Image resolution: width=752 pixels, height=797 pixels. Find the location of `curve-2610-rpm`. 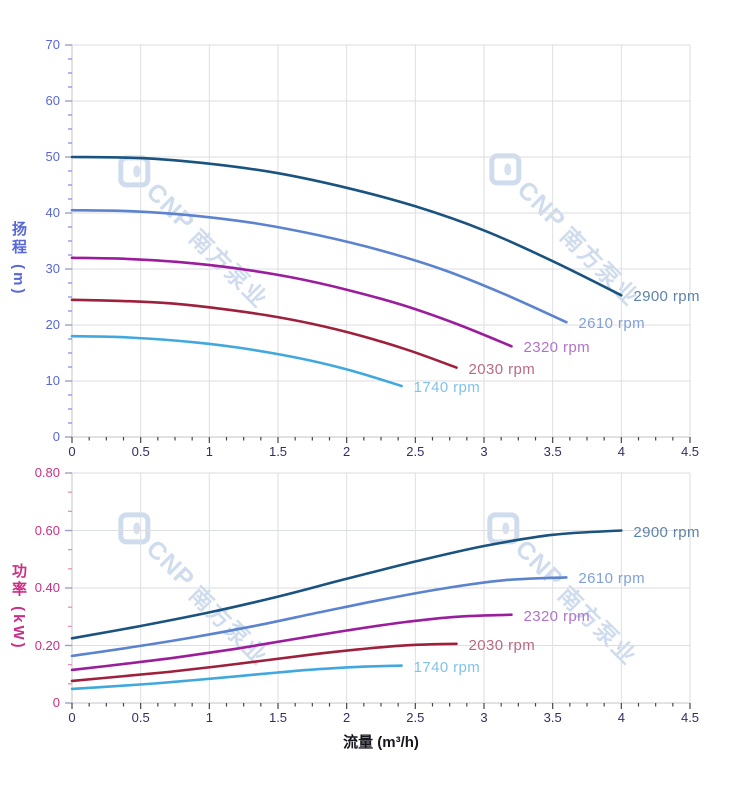

curve-2610-rpm is located at coordinates (319, 266).